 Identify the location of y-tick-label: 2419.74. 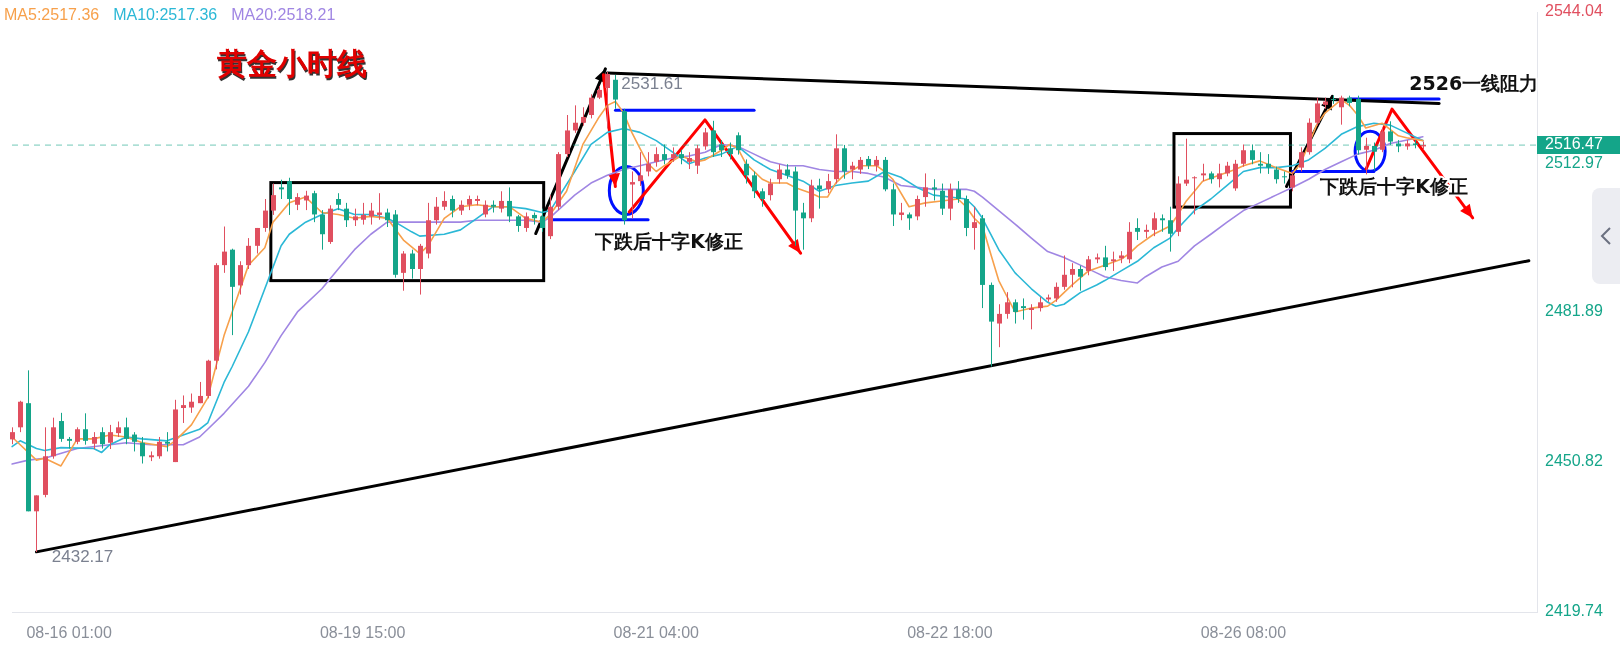
(1574, 611).